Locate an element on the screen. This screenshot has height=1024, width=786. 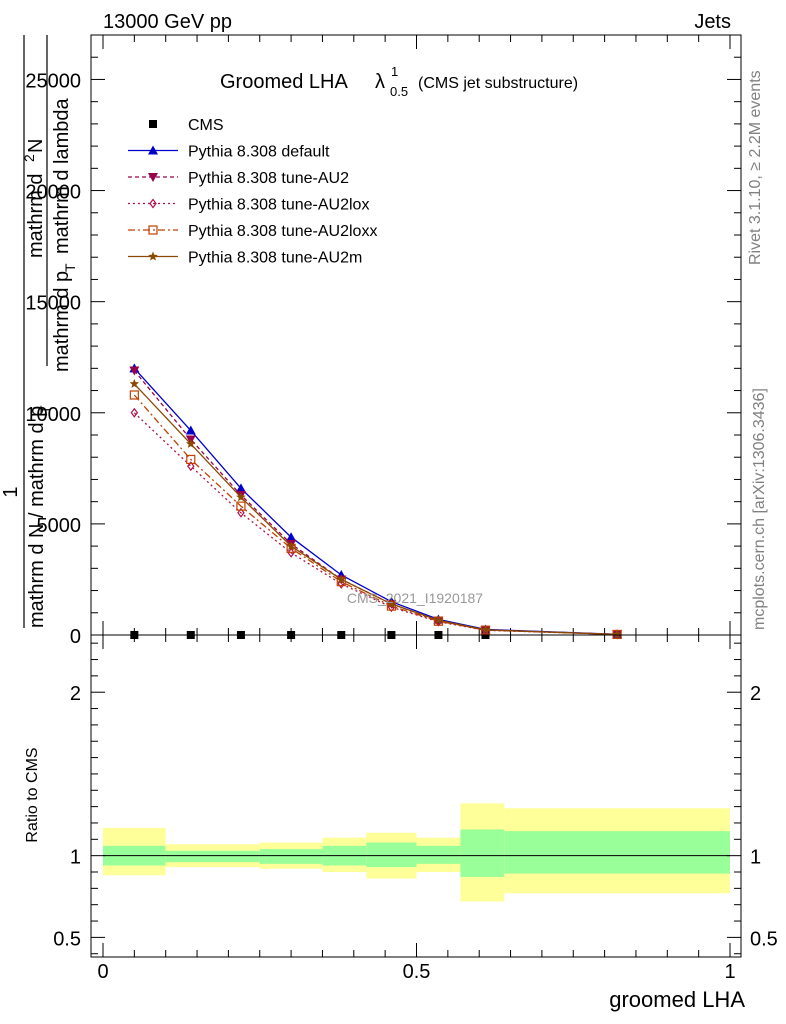
plot-title-suffix: (CMS jet substructure) is located at coordinates (498, 83).